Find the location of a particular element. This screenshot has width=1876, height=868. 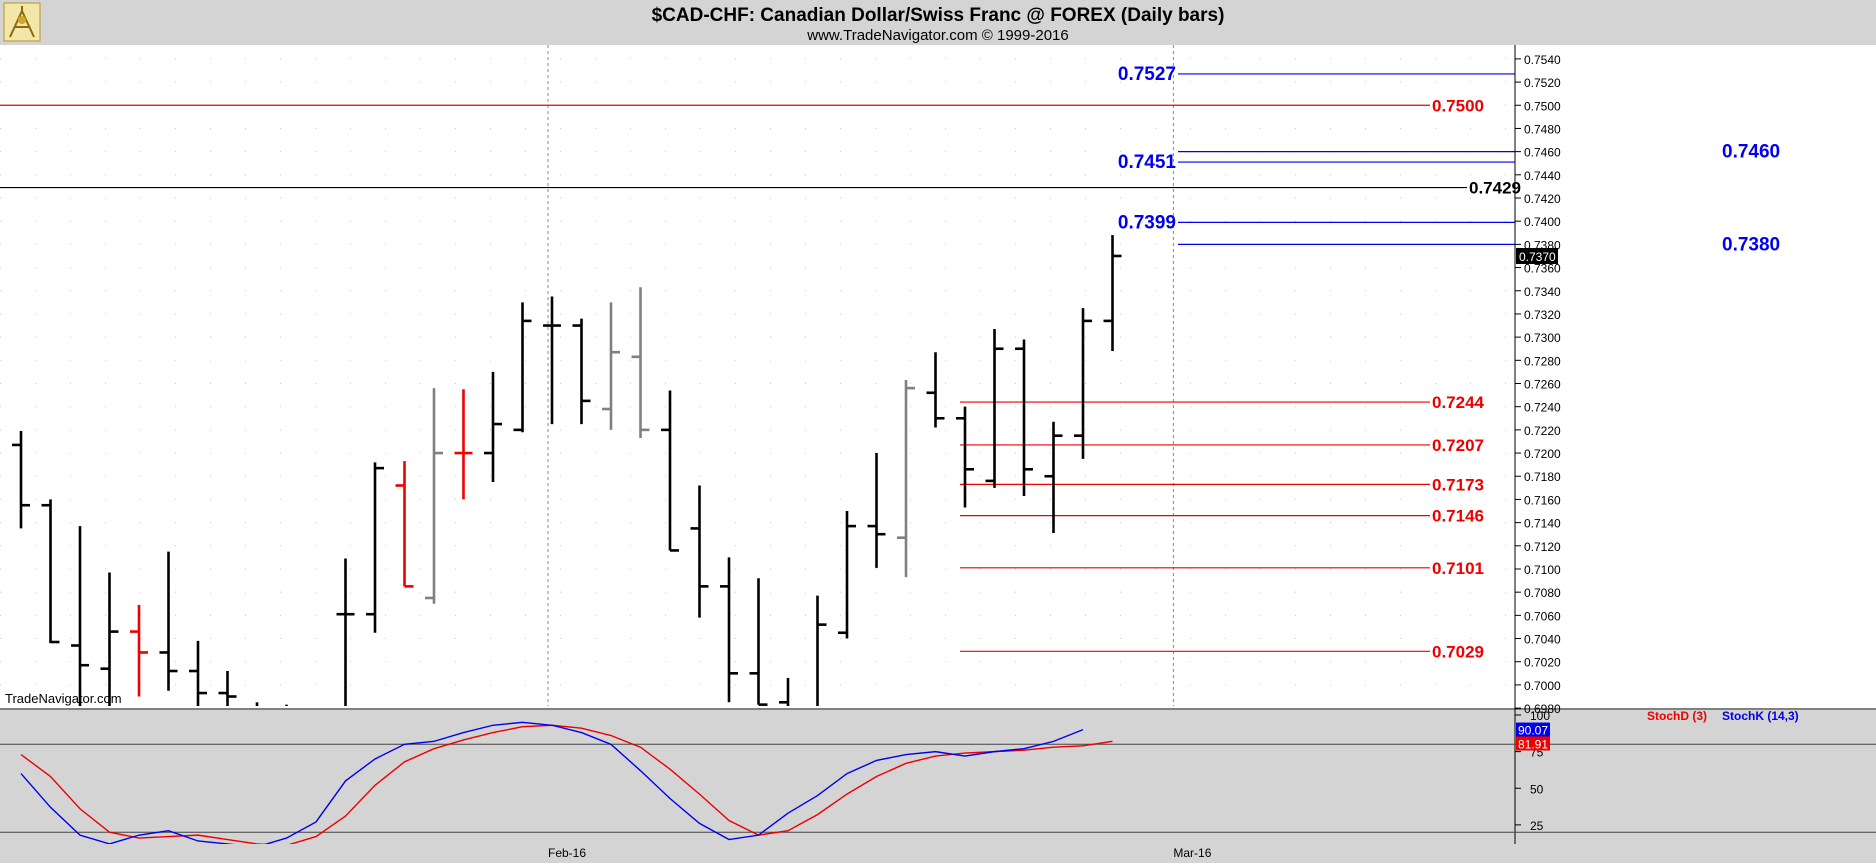

level-label: 0.7399 is located at coordinates (1147, 222).